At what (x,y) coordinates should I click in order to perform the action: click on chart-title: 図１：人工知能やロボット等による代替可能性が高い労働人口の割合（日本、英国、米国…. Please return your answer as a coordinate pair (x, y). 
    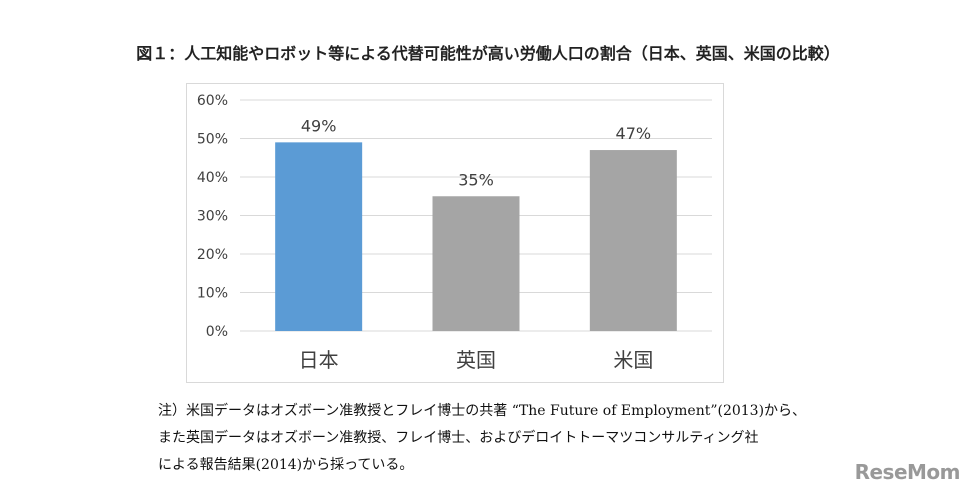
    Looking at the image, I should click on (488, 53).